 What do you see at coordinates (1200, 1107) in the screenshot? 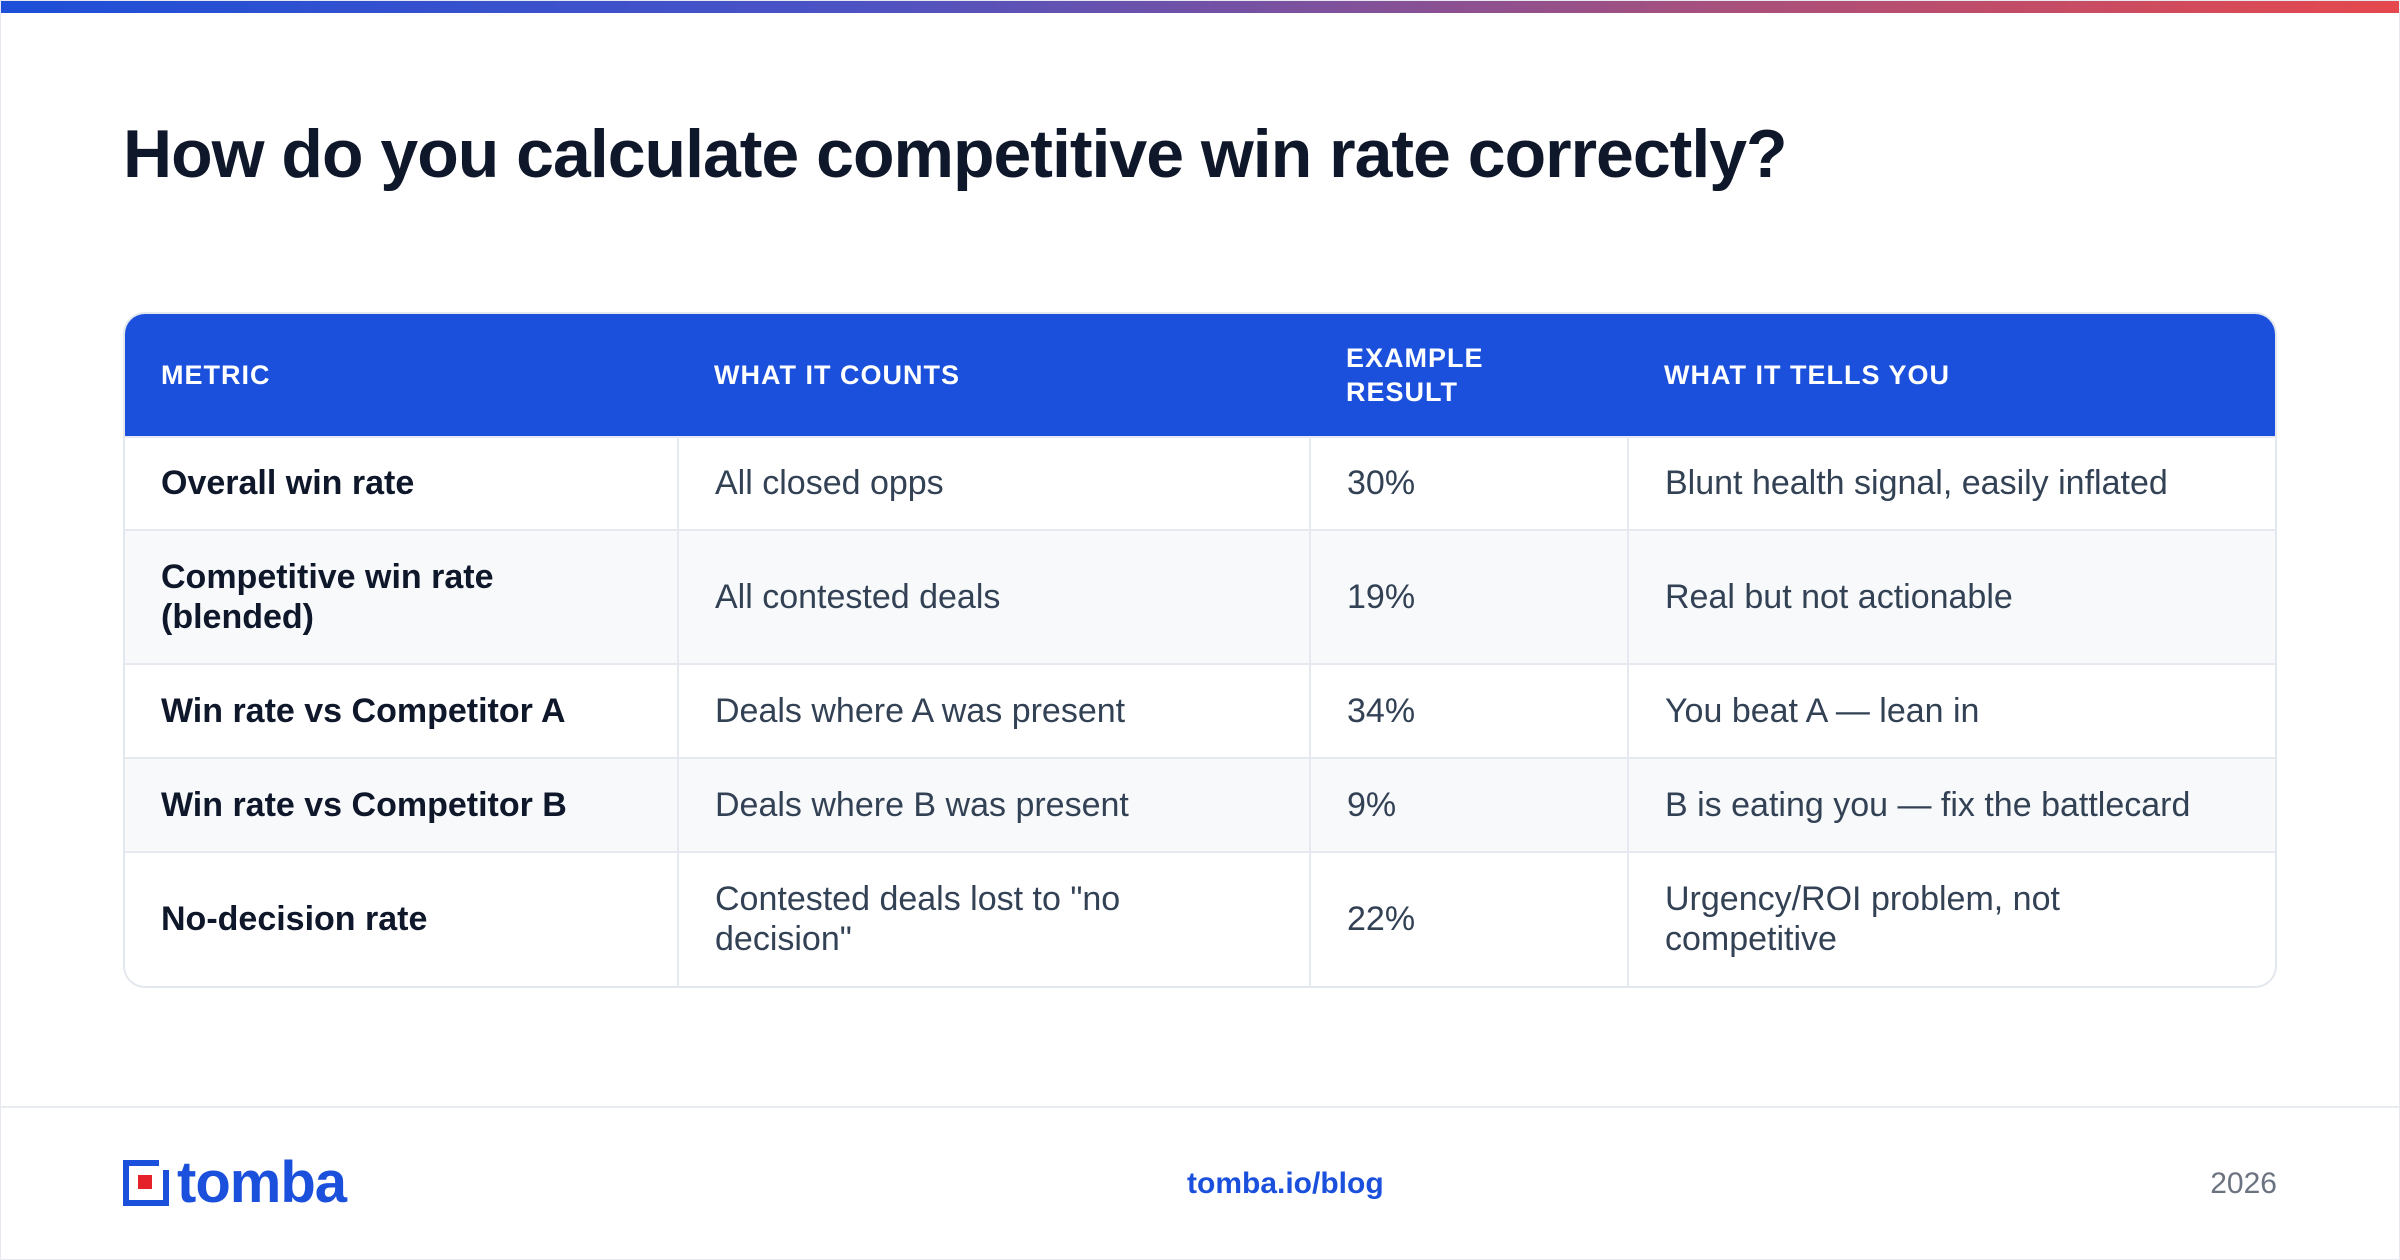
I see `footer-divider` at bounding box center [1200, 1107].